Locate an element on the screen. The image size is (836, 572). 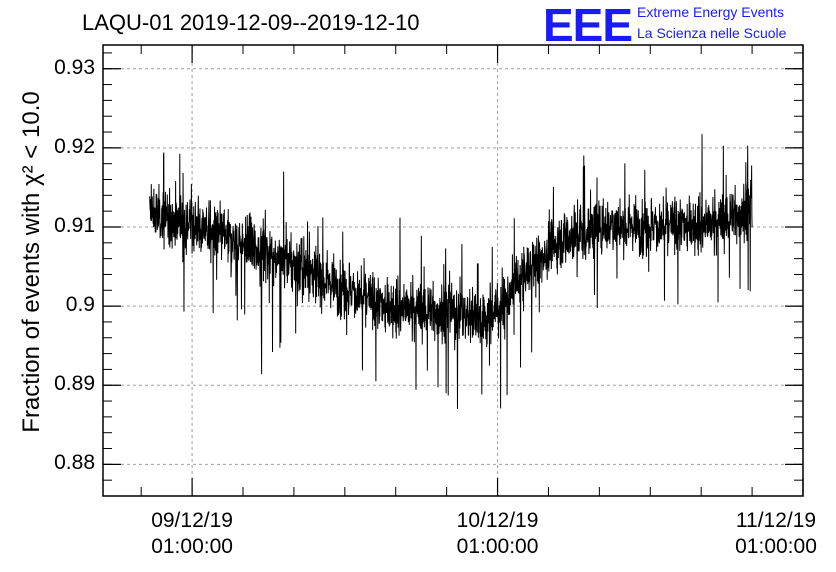
chart-title: LAQU-01 2019-12-09--2019-12-10 is located at coordinates (251, 22).